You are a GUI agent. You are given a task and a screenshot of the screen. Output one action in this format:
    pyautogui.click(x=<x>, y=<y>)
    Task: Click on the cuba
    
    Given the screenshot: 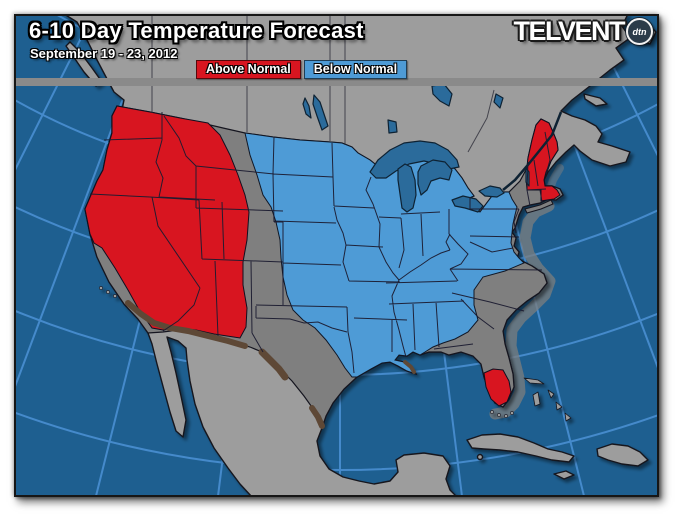 What is the action you would take?
    pyautogui.click(x=520, y=448)
    